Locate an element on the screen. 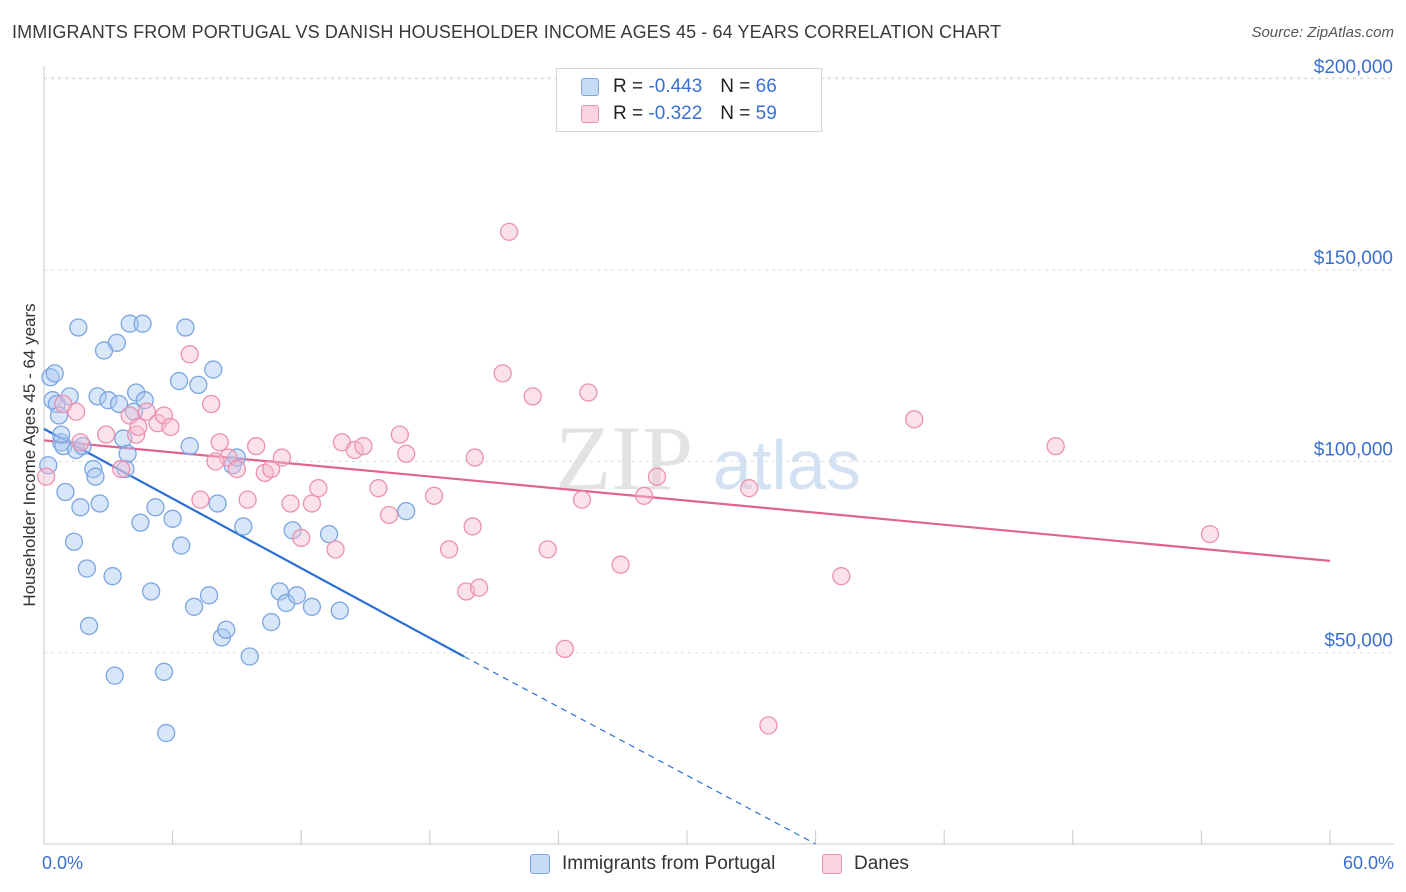  watermark: ZIP atlas is located at coordinates (708, 458).